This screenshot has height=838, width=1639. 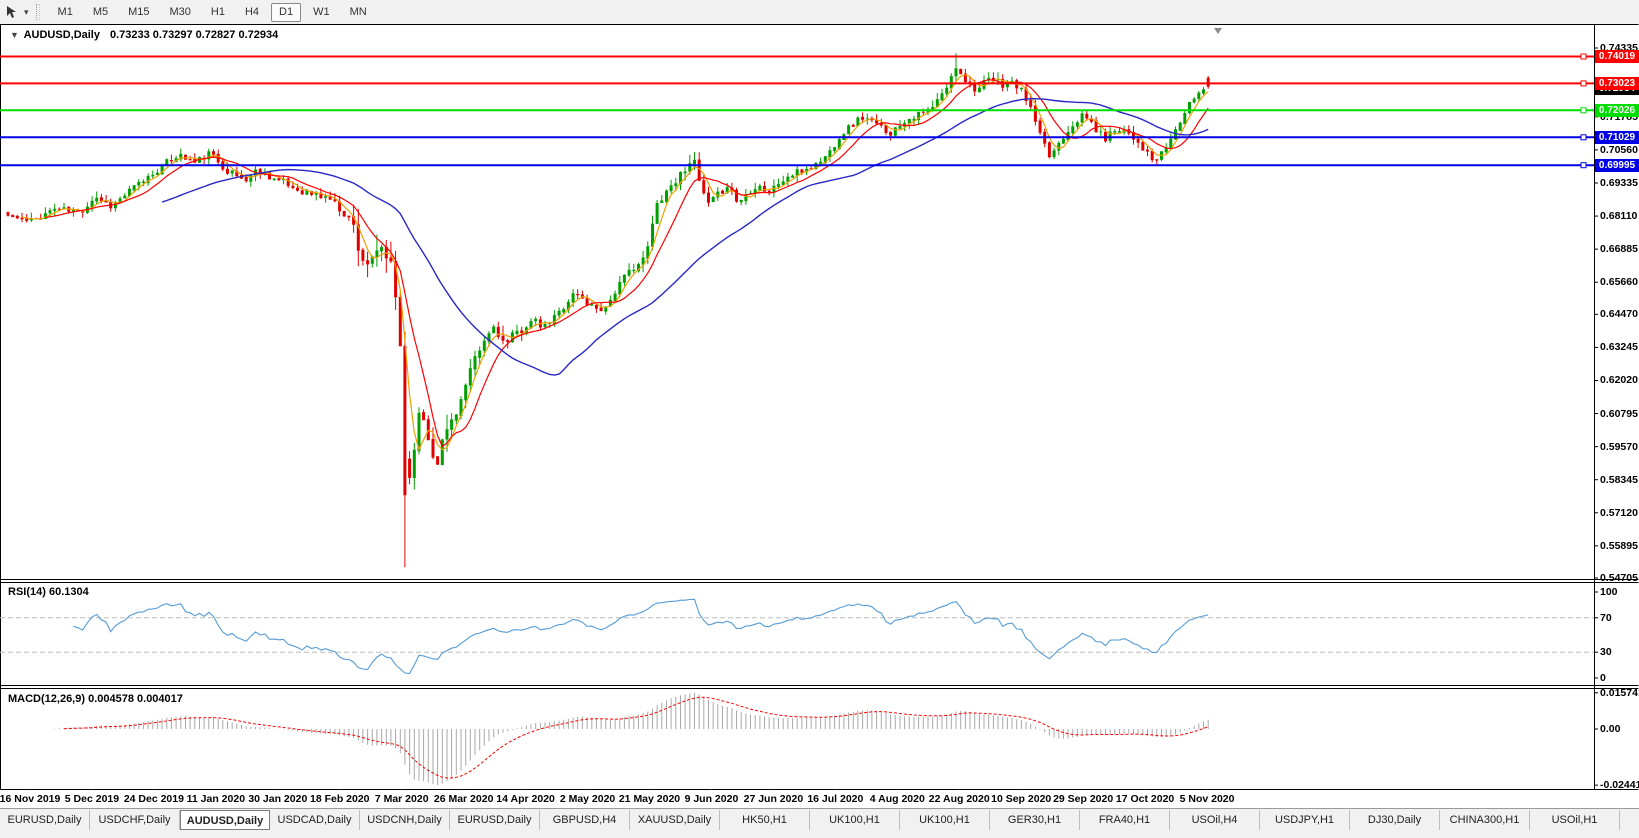 I want to click on tab-hk50-h1: HK50,H1, so click(x=765, y=820).